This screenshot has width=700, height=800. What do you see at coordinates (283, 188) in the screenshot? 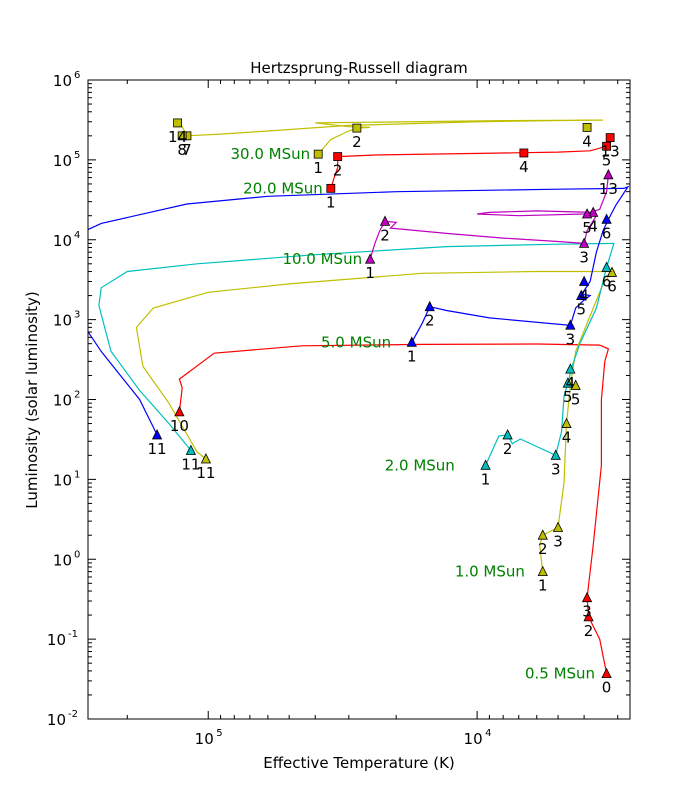
I see `series-label: 20.0 MSun` at bounding box center [283, 188].